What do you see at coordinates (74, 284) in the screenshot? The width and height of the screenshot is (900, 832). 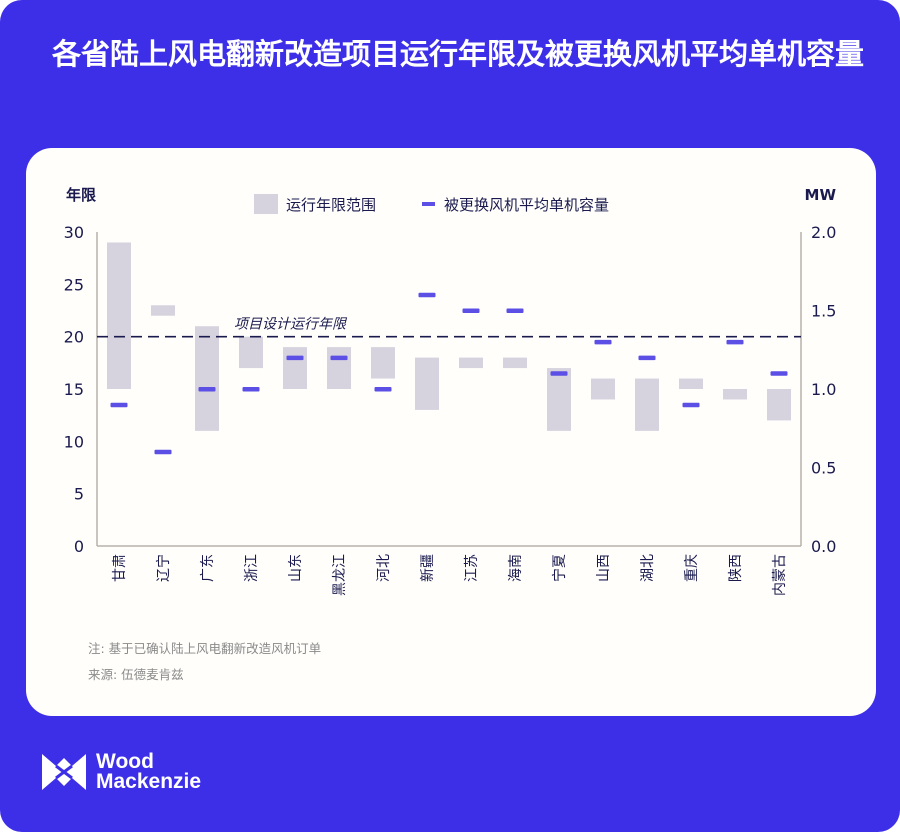 I see `y-tick-label: 25` at bounding box center [74, 284].